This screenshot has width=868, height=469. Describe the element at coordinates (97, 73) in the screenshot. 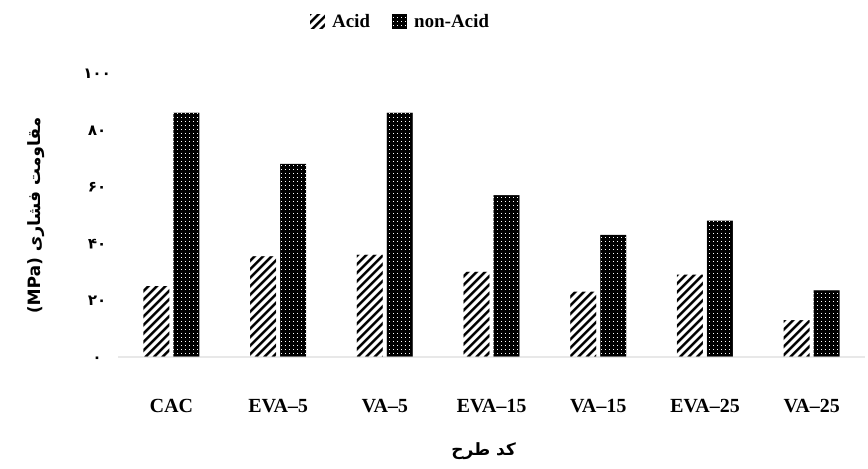

I see `y-tick-label: ۱۰۰` at that location.